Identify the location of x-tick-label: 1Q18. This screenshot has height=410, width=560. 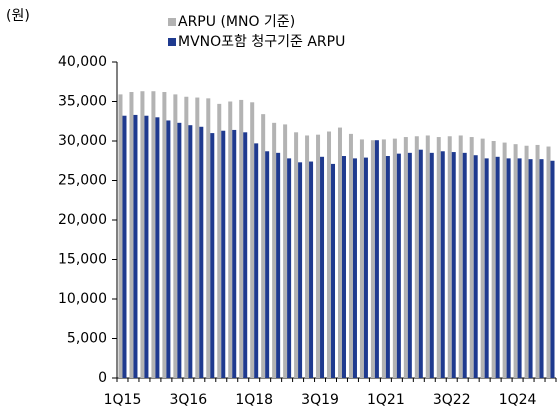
(254, 400).